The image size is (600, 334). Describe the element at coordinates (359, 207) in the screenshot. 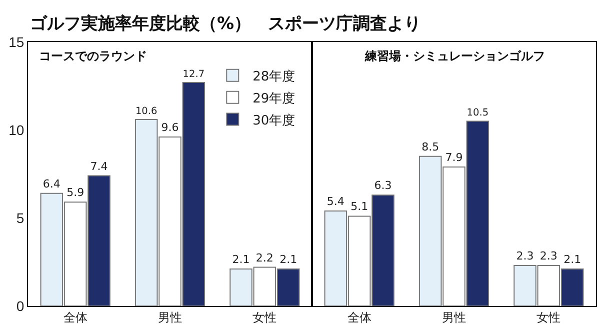

I see `data-label: 5.1` at that location.